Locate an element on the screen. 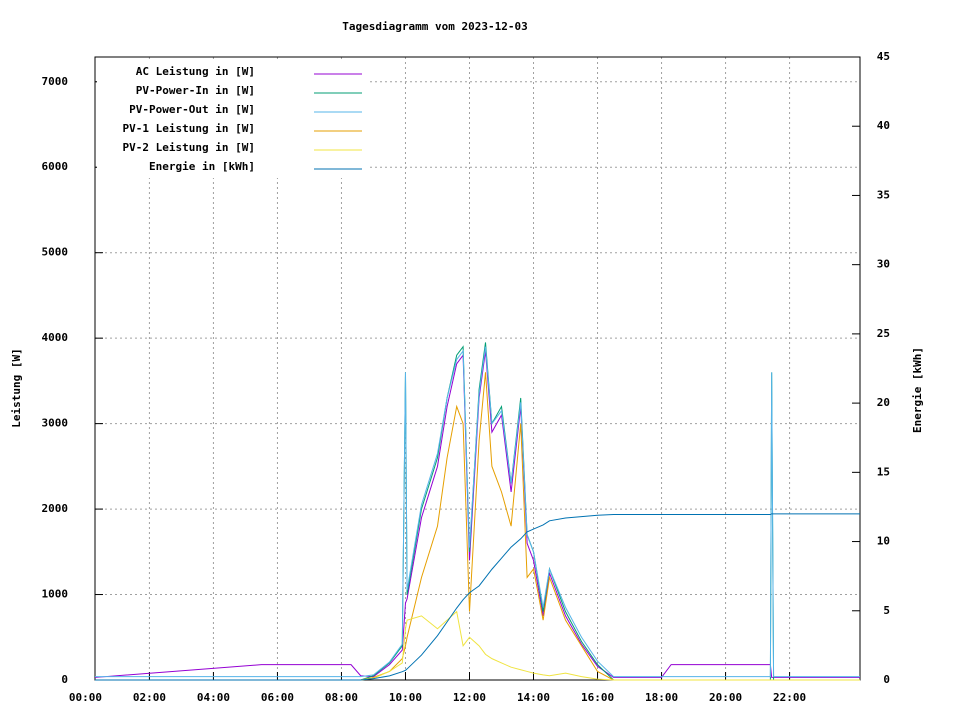 The height and width of the screenshot is (720, 960). y2-axis-label: Energie [kWh] is located at coordinates (917, 390).